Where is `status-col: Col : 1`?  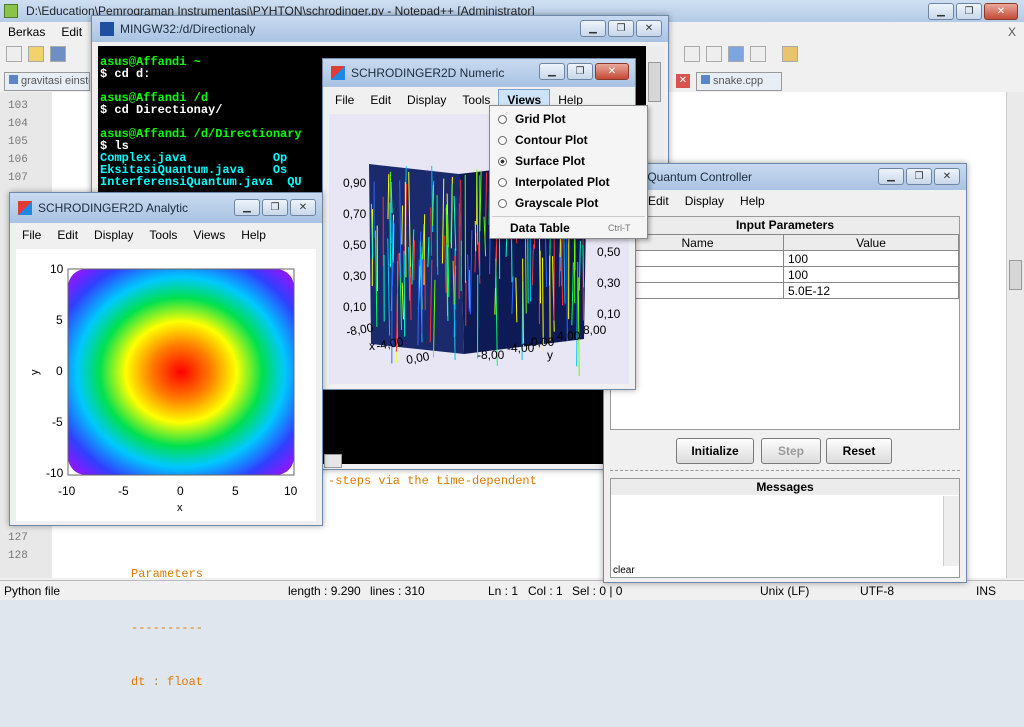 status-col: Col : 1 is located at coordinates (545, 591).